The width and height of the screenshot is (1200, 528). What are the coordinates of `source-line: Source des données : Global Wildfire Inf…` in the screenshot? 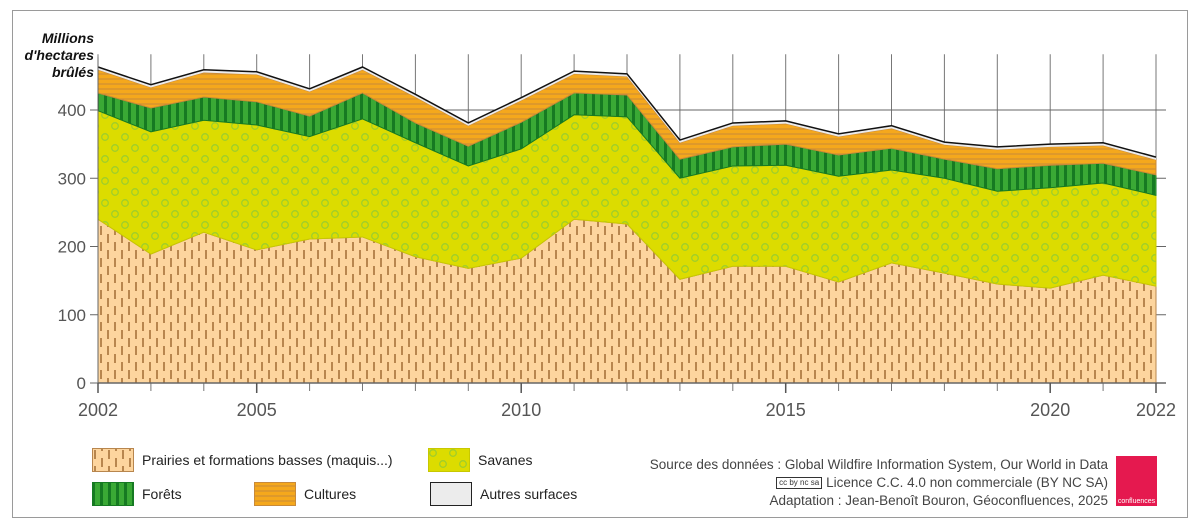 It's located at (878, 464).